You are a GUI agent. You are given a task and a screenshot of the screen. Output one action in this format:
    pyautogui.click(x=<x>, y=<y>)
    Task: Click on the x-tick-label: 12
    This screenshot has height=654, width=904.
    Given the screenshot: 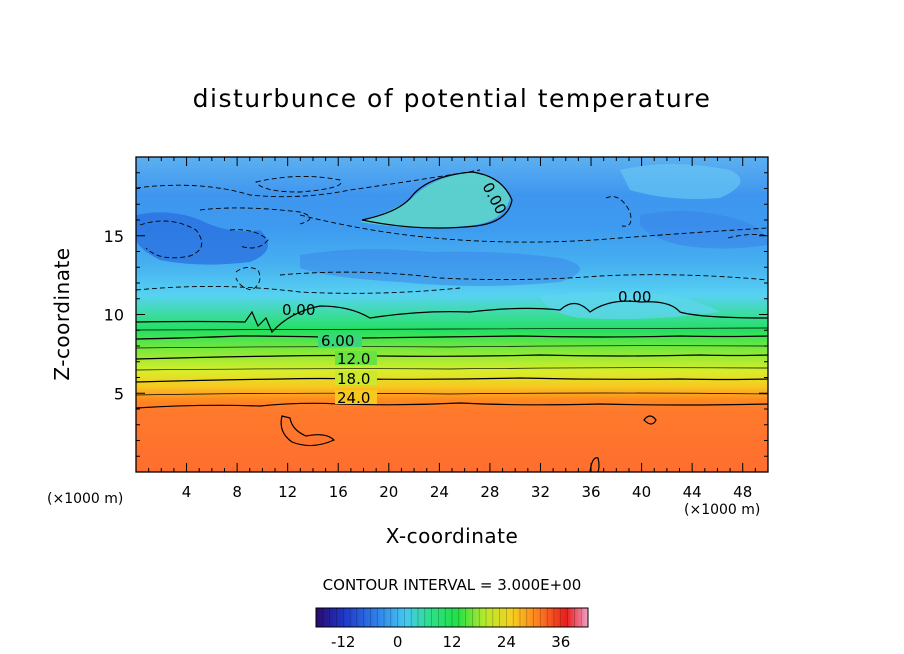 What is the action you would take?
    pyautogui.click(x=287, y=492)
    